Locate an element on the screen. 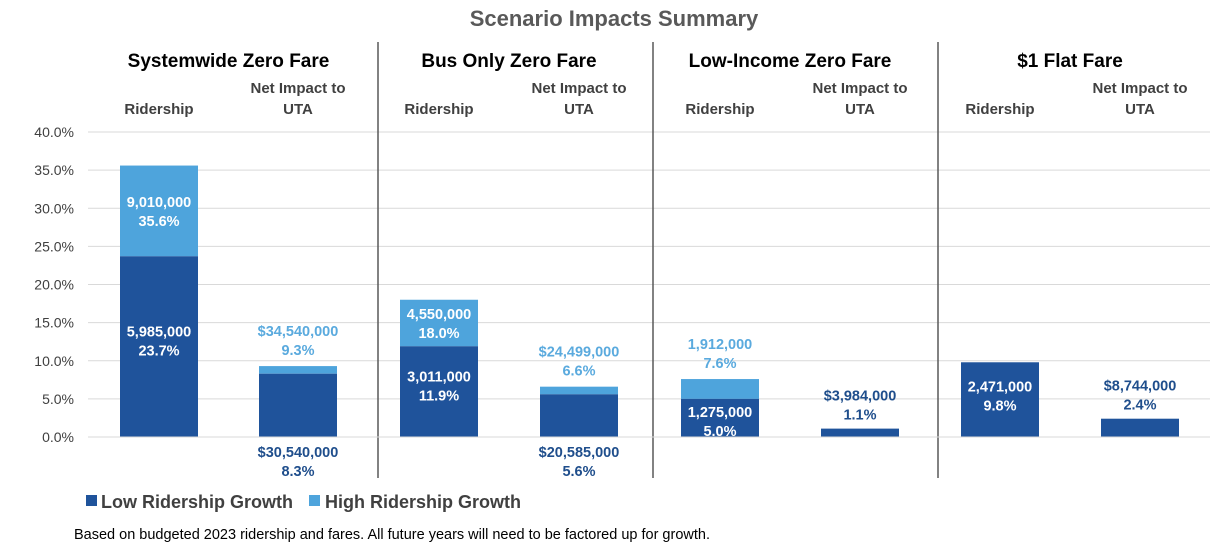  y-tick-label: 25.0% is located at coordinates (54, 246).